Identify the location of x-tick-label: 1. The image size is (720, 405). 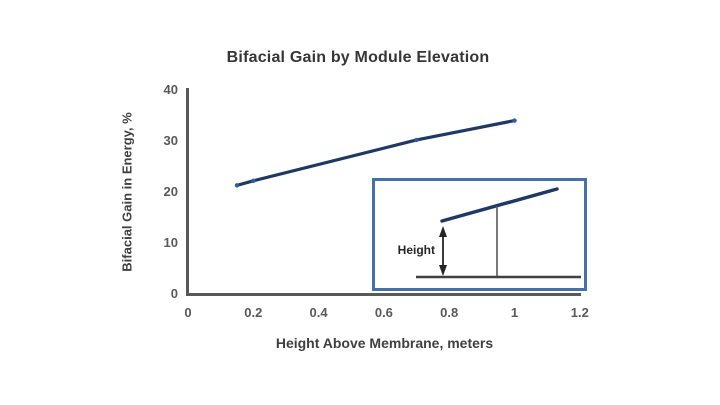
(514, 312).